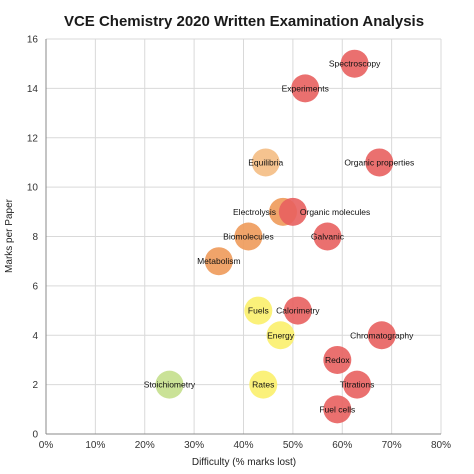 The width and height of the screenshot is (474, 474). I want to click on bubble-biomolecules, so click(248, 236).